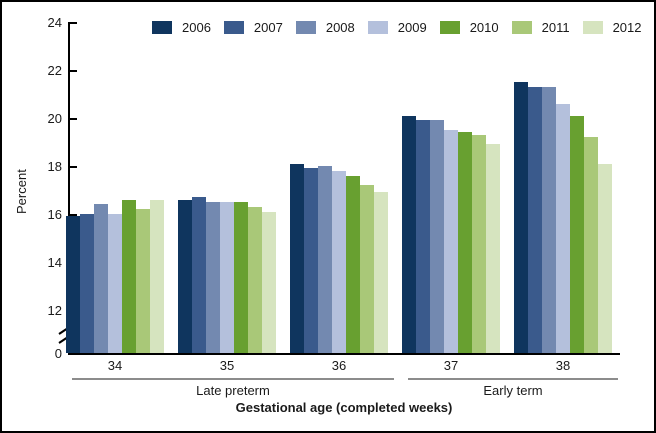 This screenshot has width=656, height=433. I want to click on x-tick-label-week38: 38, so click(563, 365).